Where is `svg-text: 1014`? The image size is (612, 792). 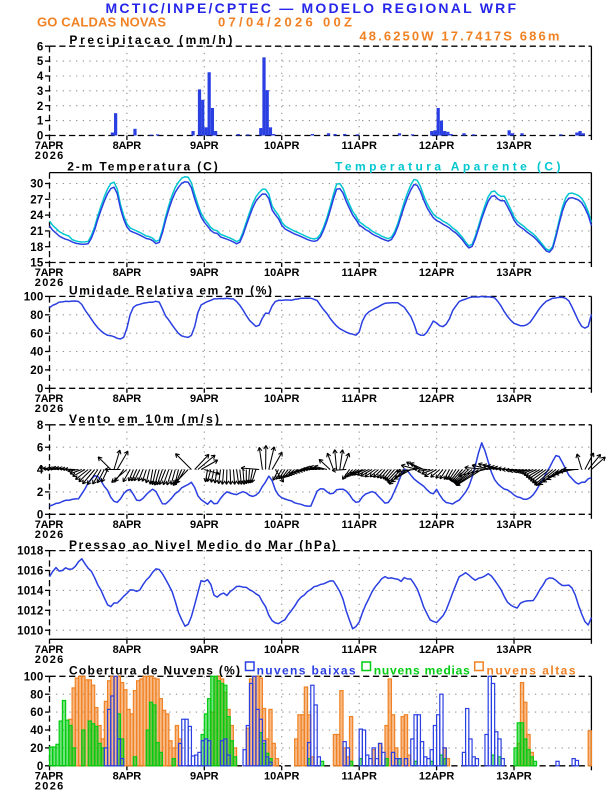 svg-text: 1014 is located at coordinates (30, 592).